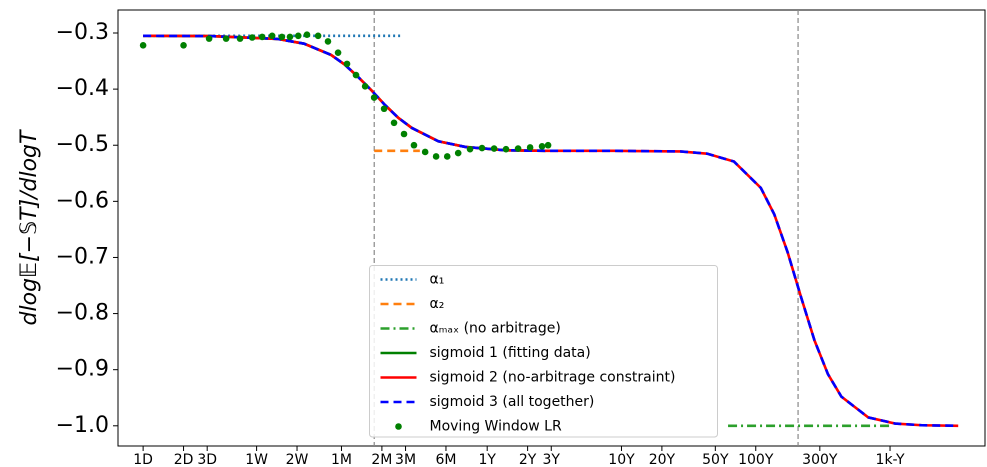 This screenshot has height=467, width=987. Describe the element at coordinates (512, 402) in the screenshot. I see `legend-label: sigmoid 3 (all together)` at that location.